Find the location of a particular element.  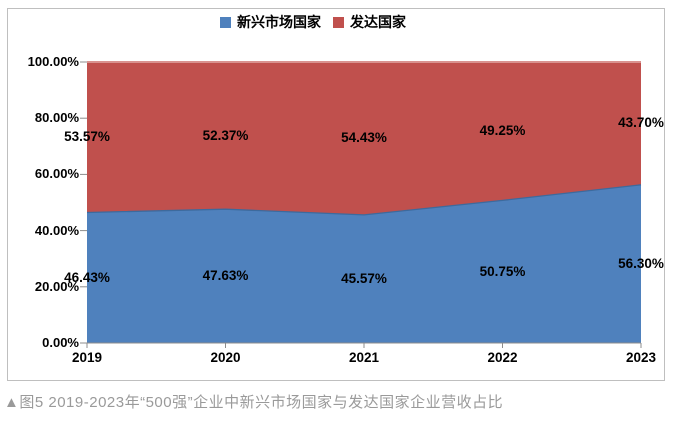

data-label-developed: 43.70% is located at coordinates (641, 123).